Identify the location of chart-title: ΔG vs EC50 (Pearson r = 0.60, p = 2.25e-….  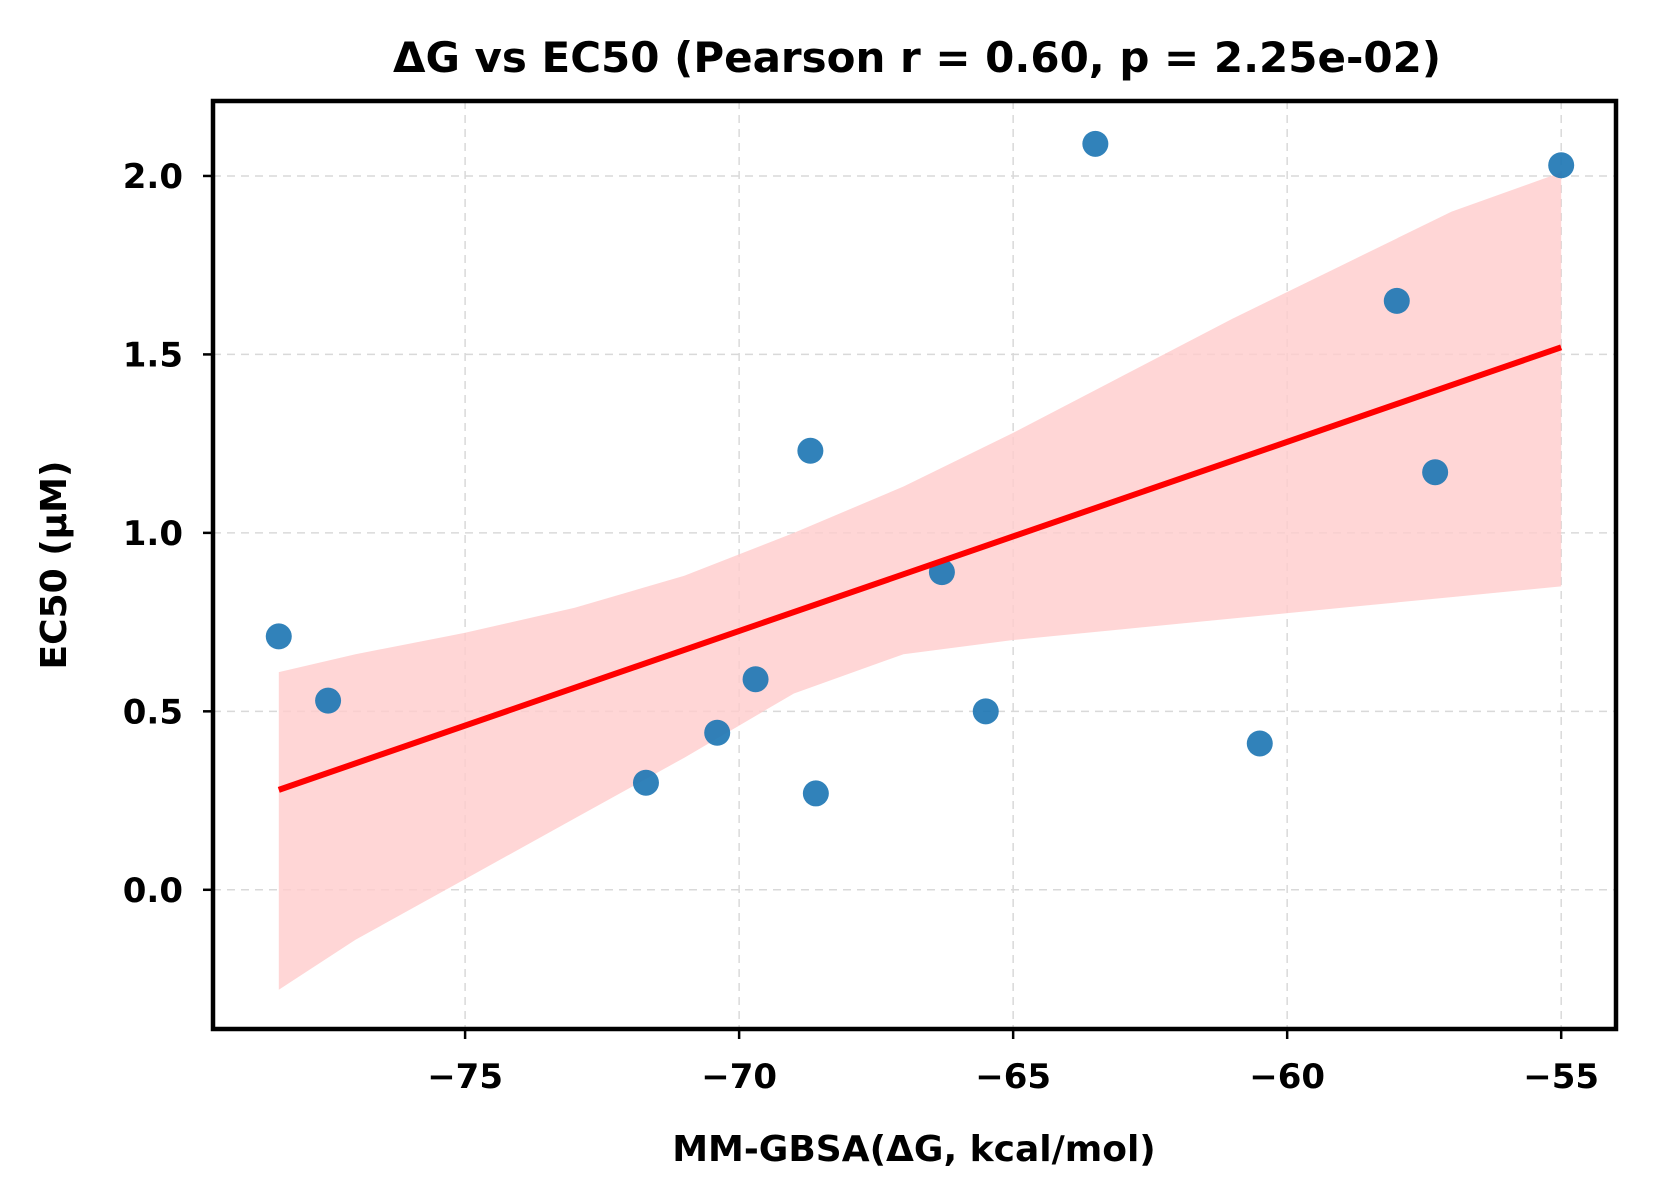
(917, 57).